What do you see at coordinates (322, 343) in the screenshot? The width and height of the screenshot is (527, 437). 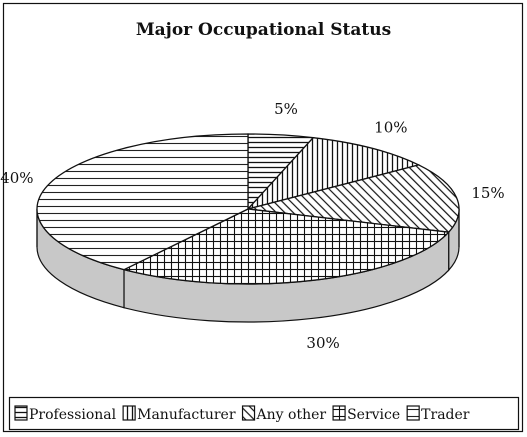 I see `pie-value-label: 30%` at bounding box center [322, 343].